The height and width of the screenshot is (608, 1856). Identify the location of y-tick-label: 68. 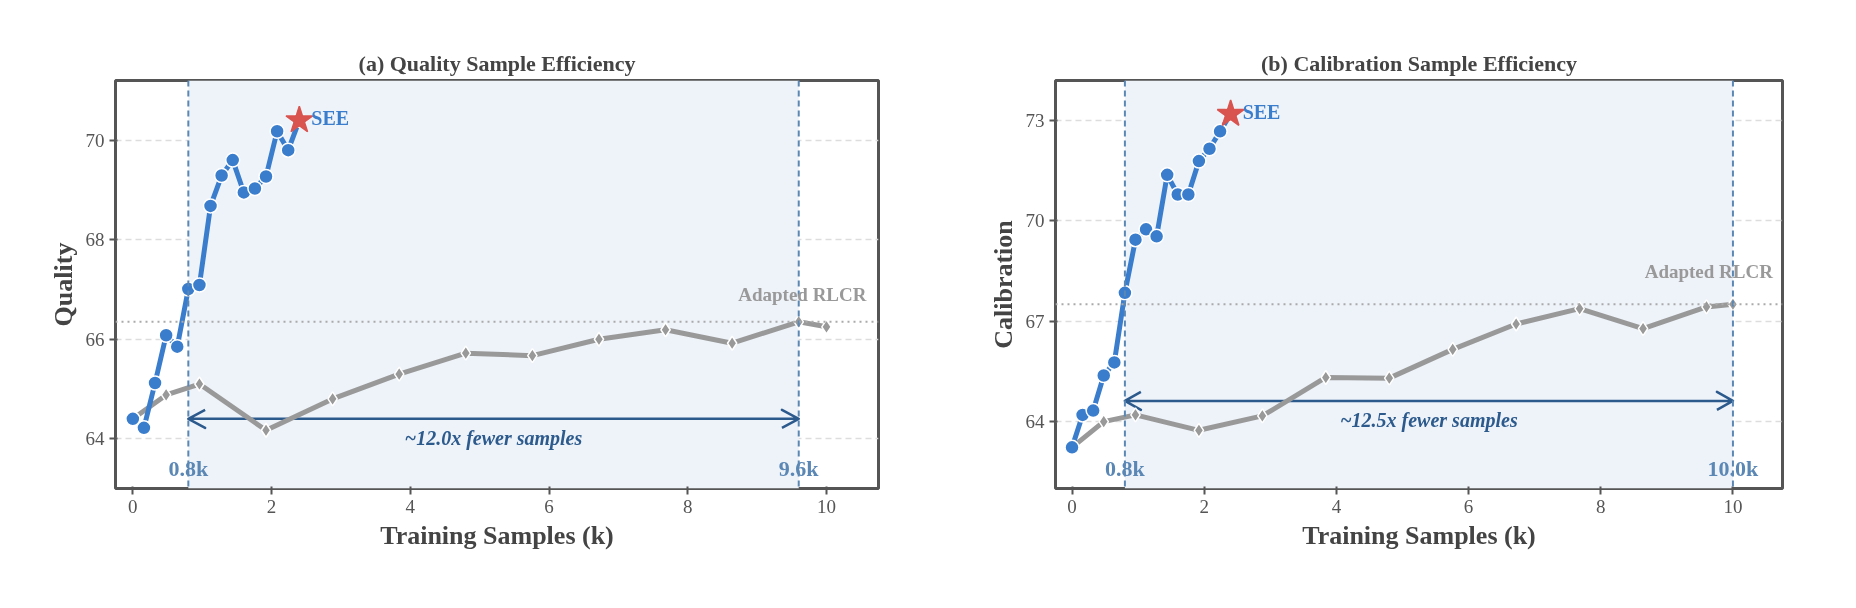
(95, 240).